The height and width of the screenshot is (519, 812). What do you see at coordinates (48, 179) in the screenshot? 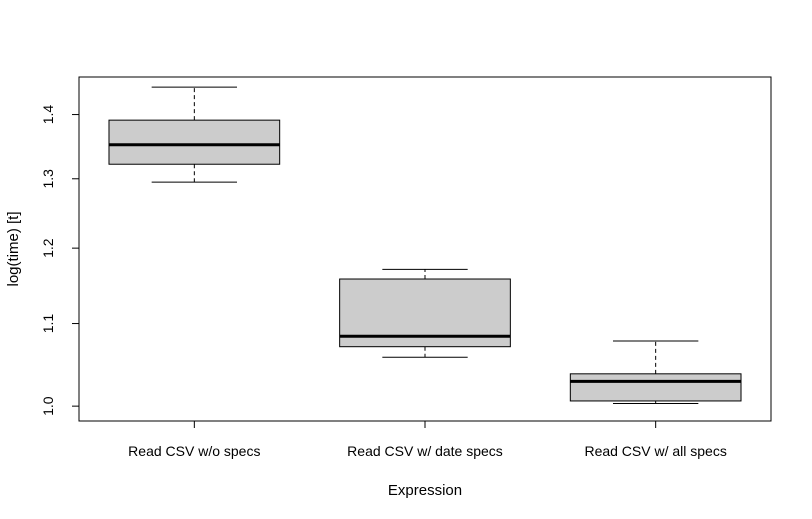
I see `y-tick-label: 1.3` at bounding box center [48, 179].